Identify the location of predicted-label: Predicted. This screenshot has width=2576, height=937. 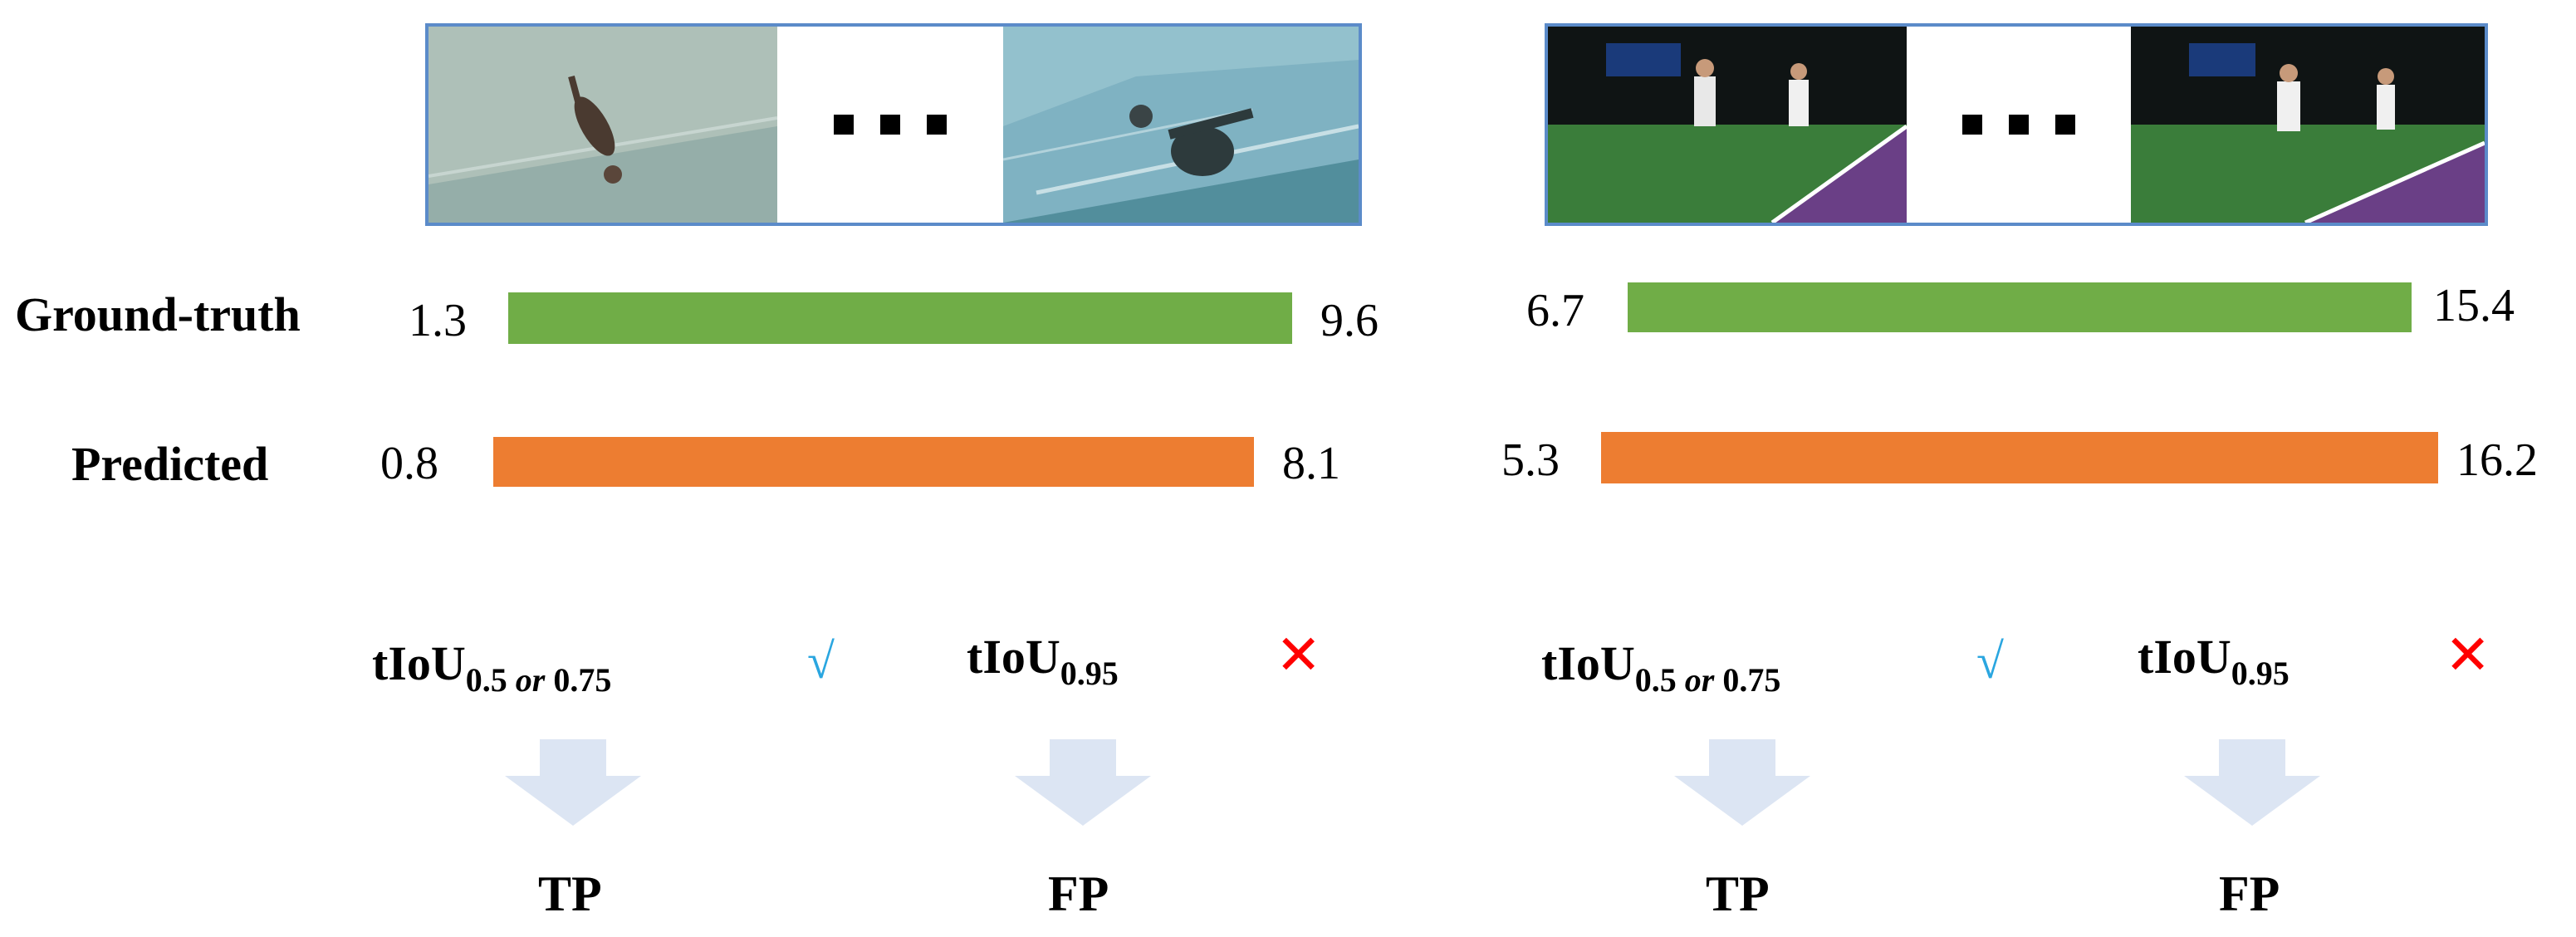
(170, 464).